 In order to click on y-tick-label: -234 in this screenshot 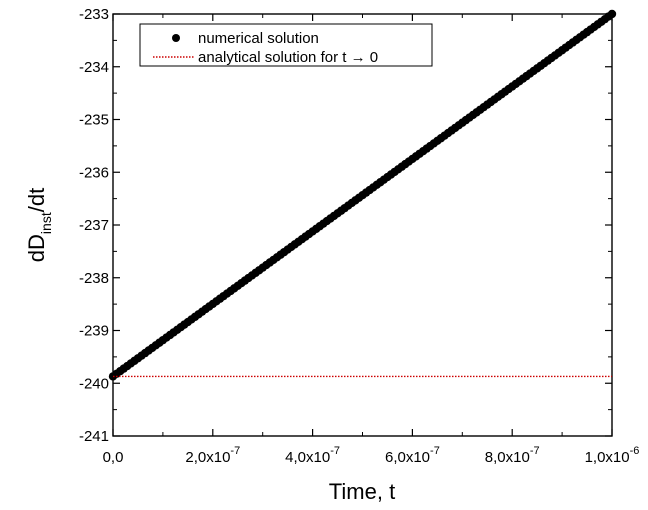, I will do `click(94, 67)`.